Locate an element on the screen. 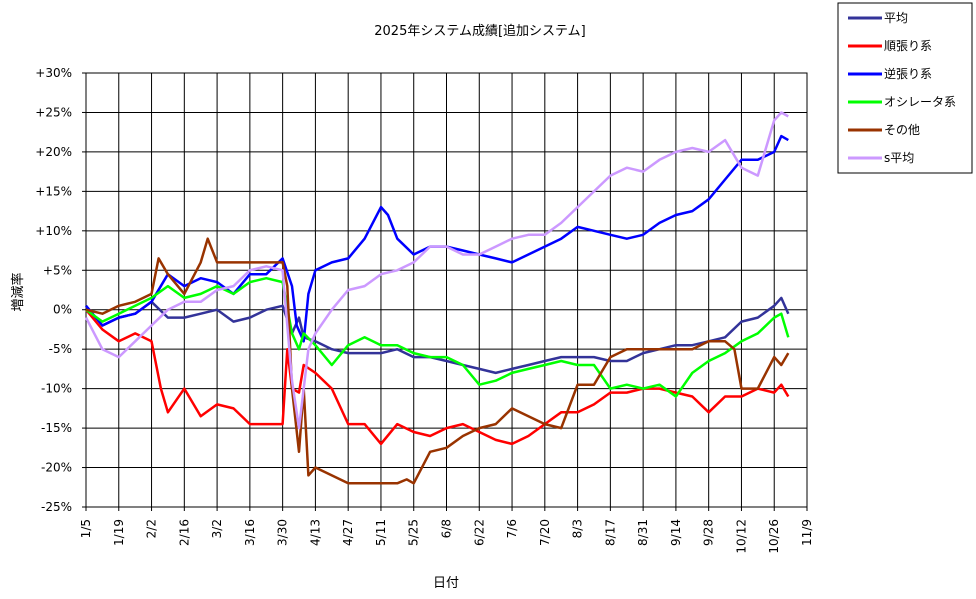 This screenshot has height=599, width=976. x-tick-label: 9/28 is located at coordinates (709, 532).